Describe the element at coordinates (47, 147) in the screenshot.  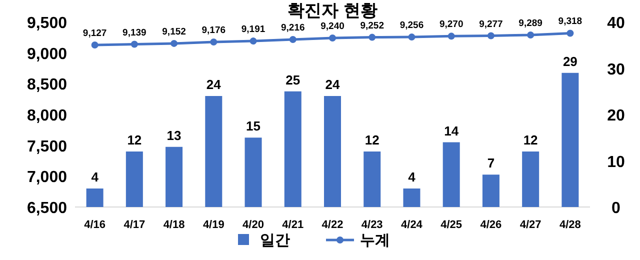
I see `y-tick-label: 7,500` at that location.